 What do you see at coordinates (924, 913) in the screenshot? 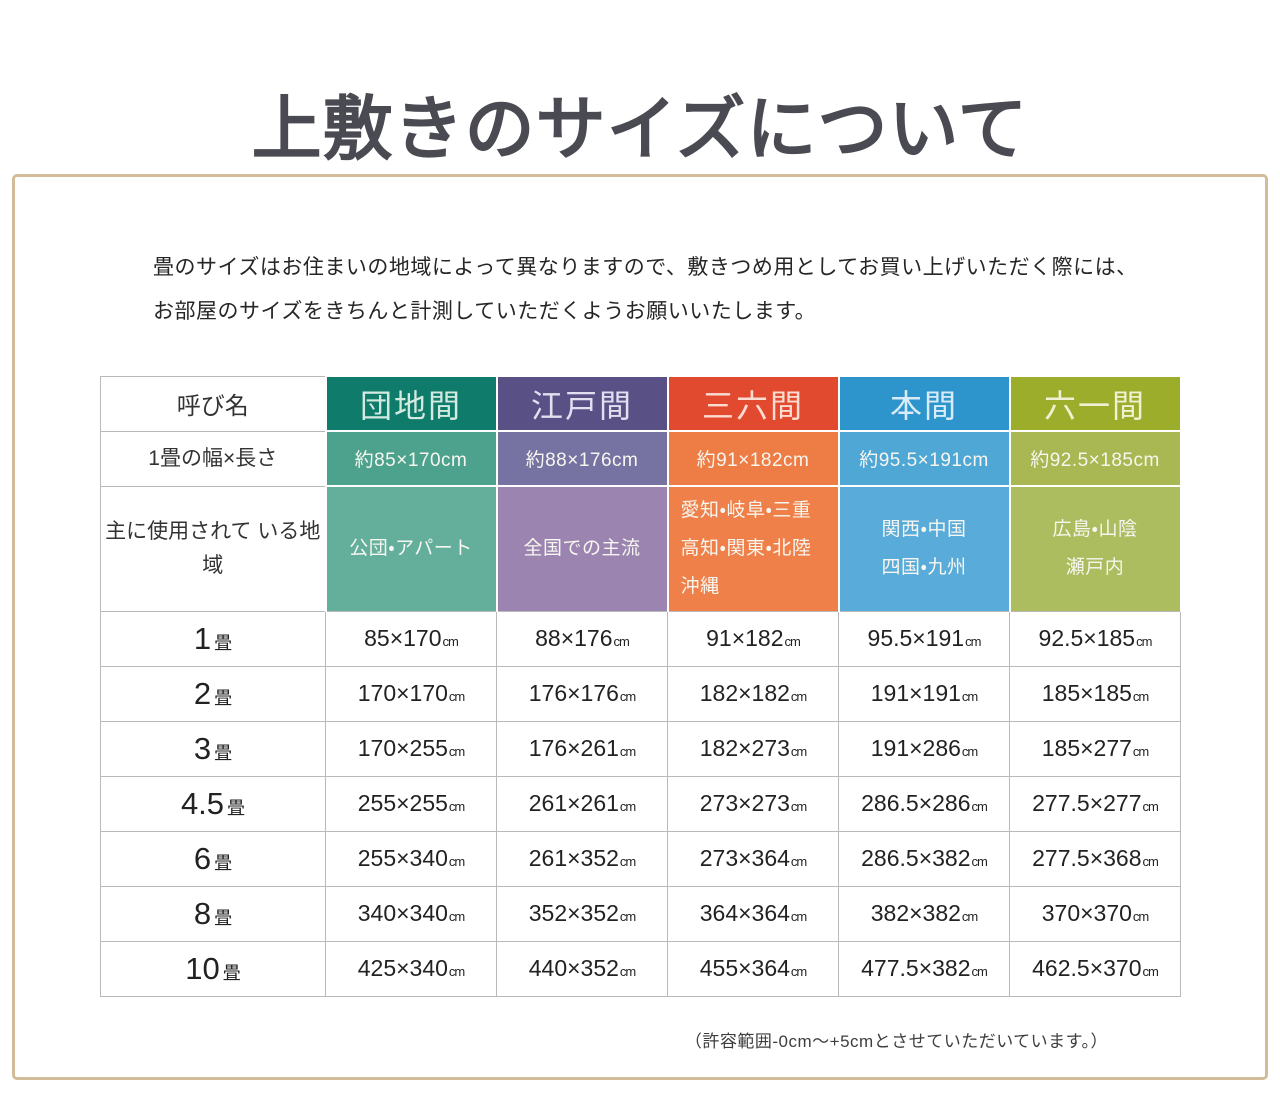
I see `size-value: 382×382cm` at bounding box center [924, 913].